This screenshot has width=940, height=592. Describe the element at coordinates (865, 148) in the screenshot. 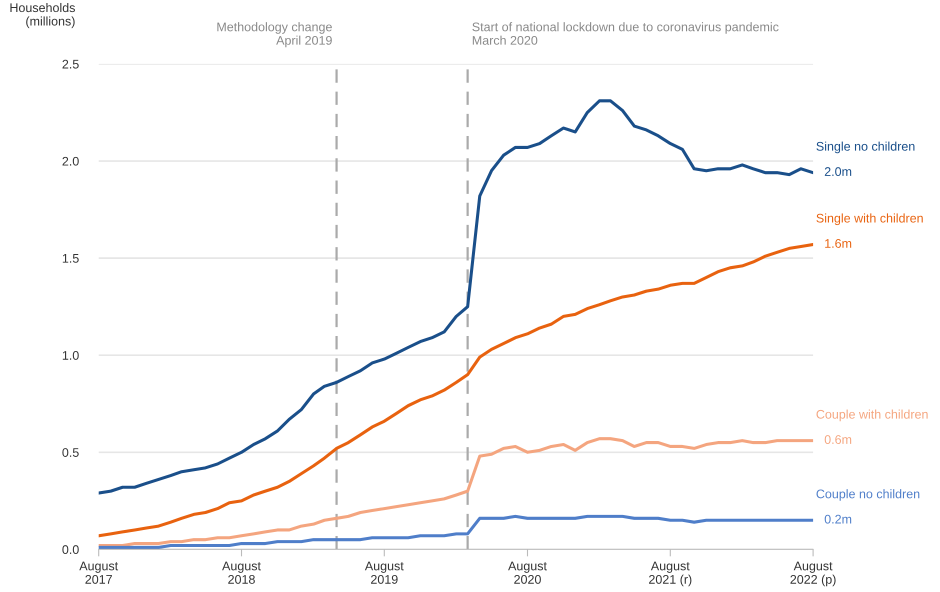

I see `series-label: Single no children` at that location.